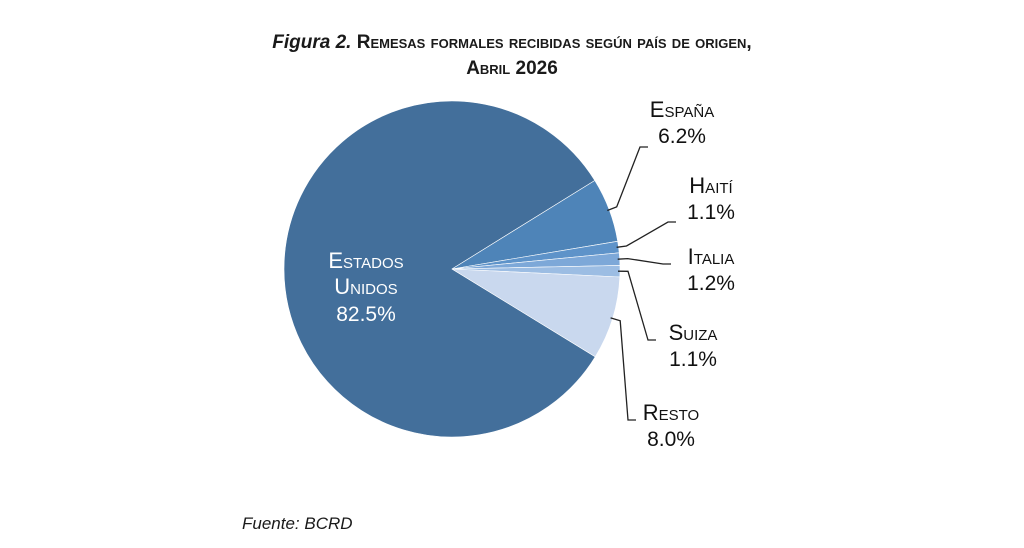  What do you see at coordinates (711, 185) in the screenshot?
I see `slice-label-haiti: Haití` at bounding box center [711, 185].